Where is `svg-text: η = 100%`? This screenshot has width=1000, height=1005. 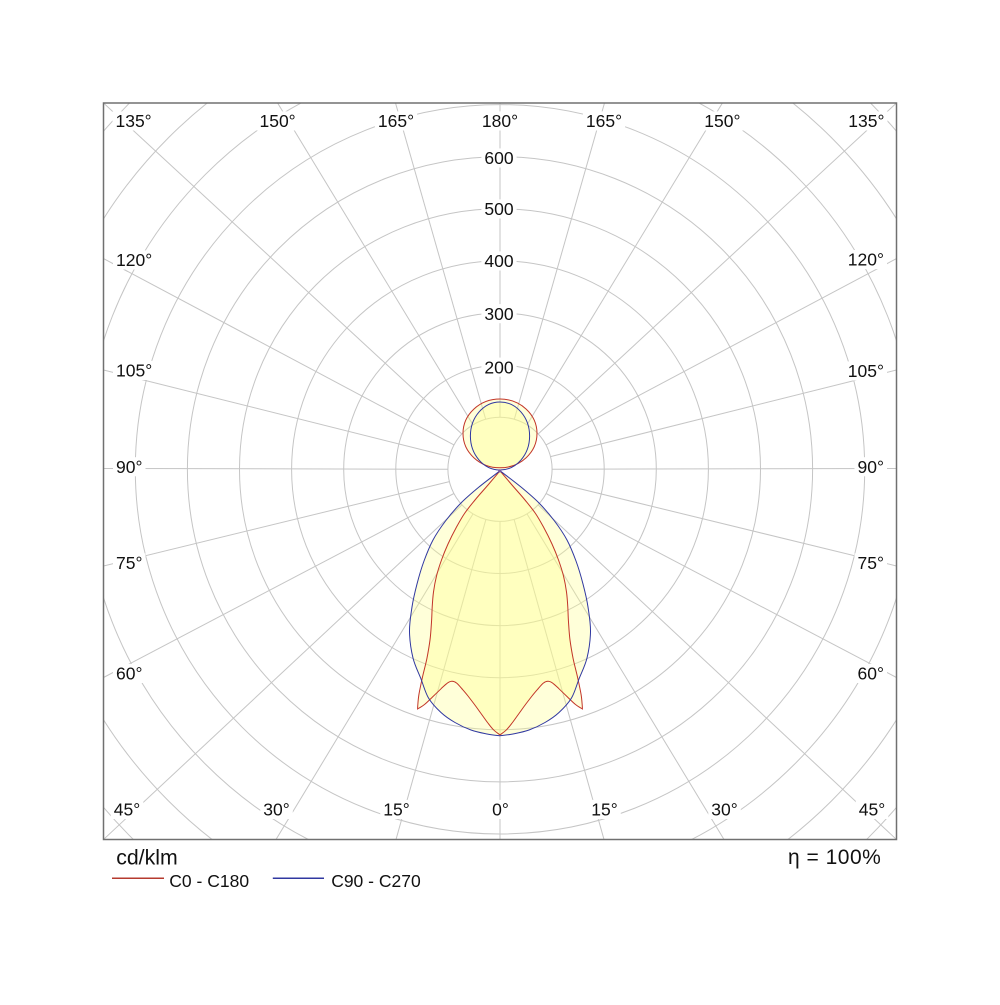
svg-text: η = 100% is located at coordinates (834, 857).